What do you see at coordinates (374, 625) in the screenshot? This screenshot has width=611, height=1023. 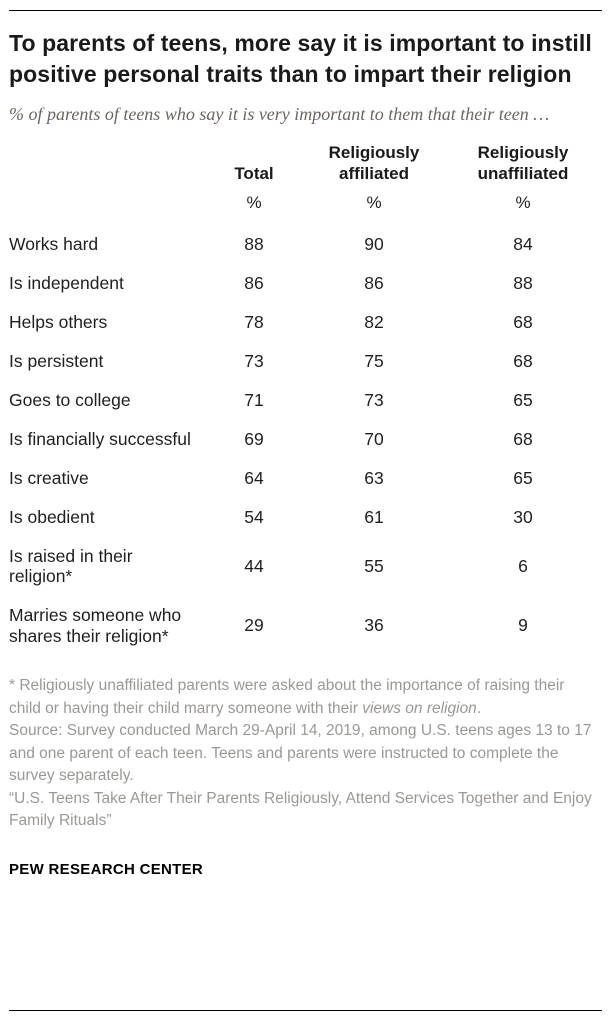 I see `value-cell: 36` at bounding box center [374, 625].